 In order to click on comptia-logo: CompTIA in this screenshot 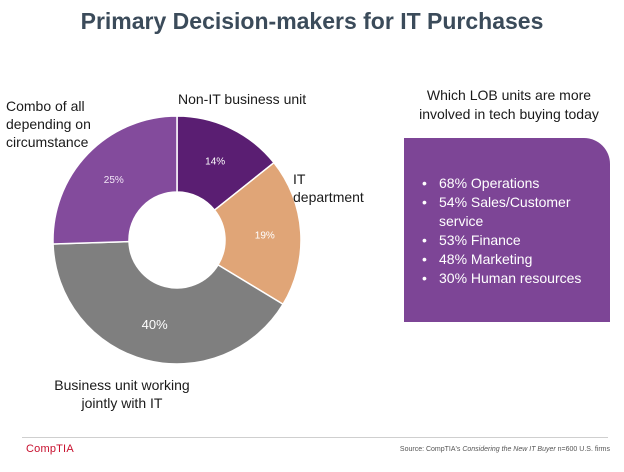, I will do `click(50, 449)`.